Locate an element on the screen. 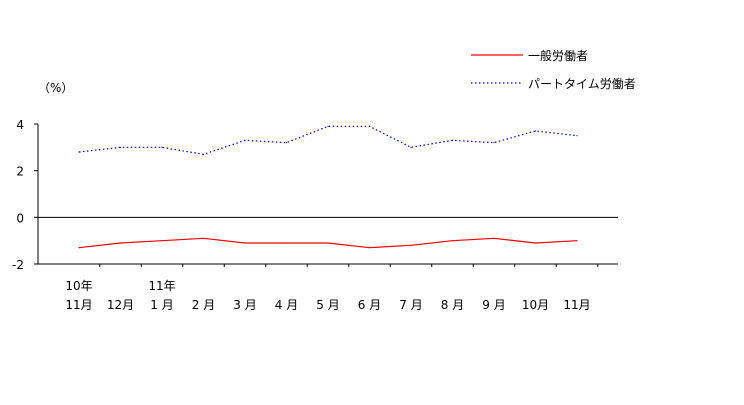  y-tick-label: -2 is located at coordinates (18, 265).